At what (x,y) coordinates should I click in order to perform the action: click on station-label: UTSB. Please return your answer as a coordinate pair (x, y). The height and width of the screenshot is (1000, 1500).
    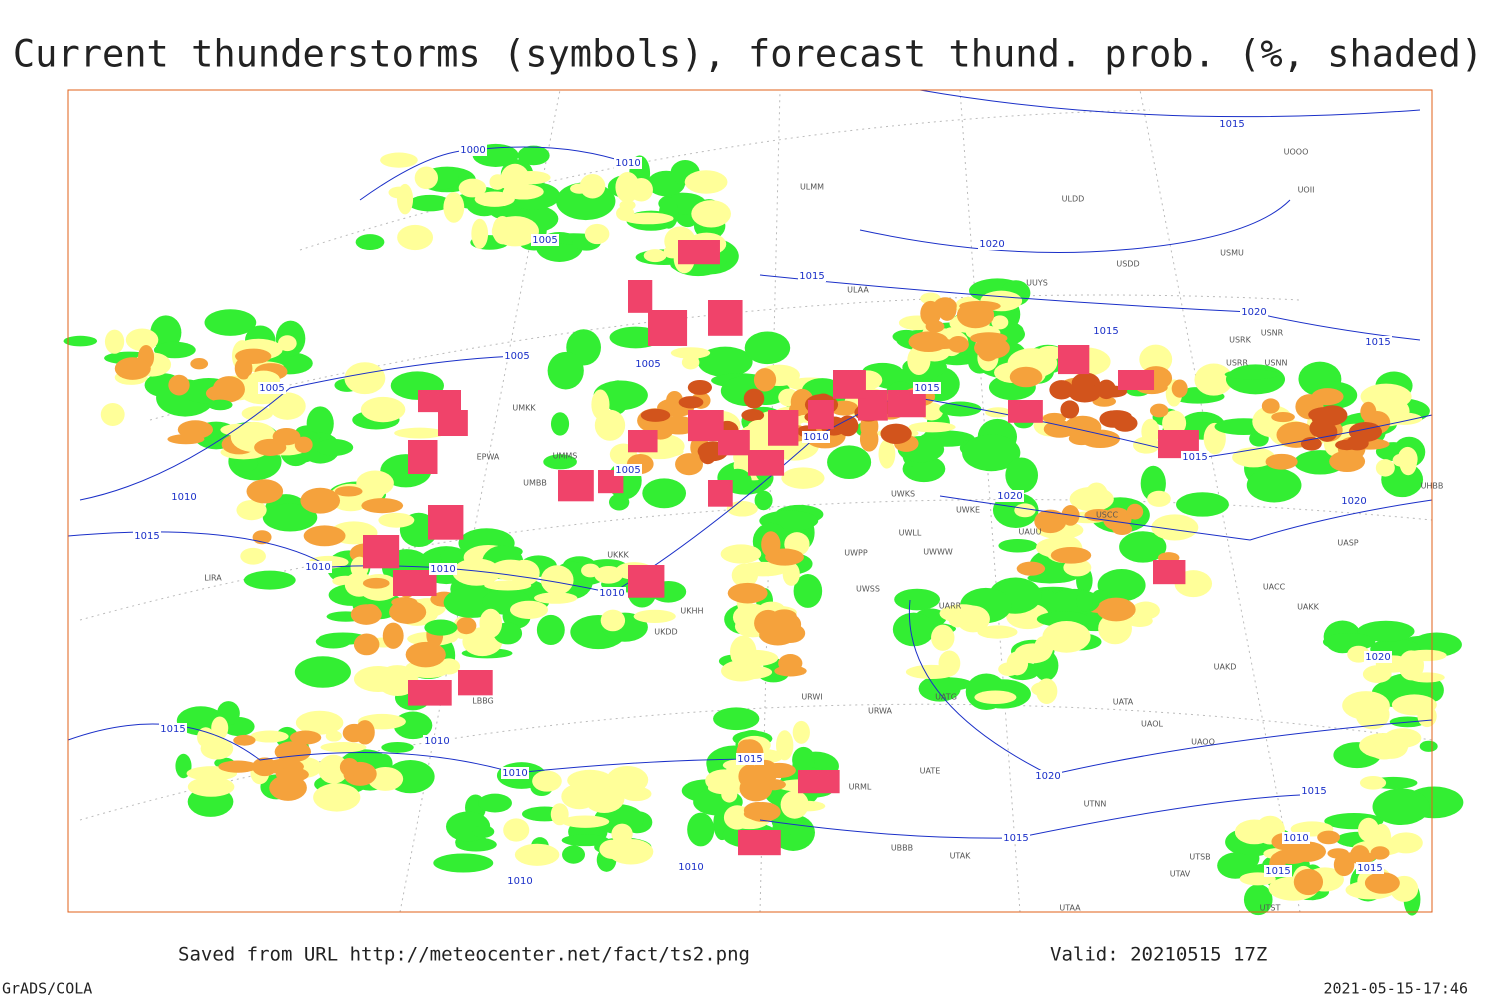
    Looking at the image, I should click on (1199, 857).